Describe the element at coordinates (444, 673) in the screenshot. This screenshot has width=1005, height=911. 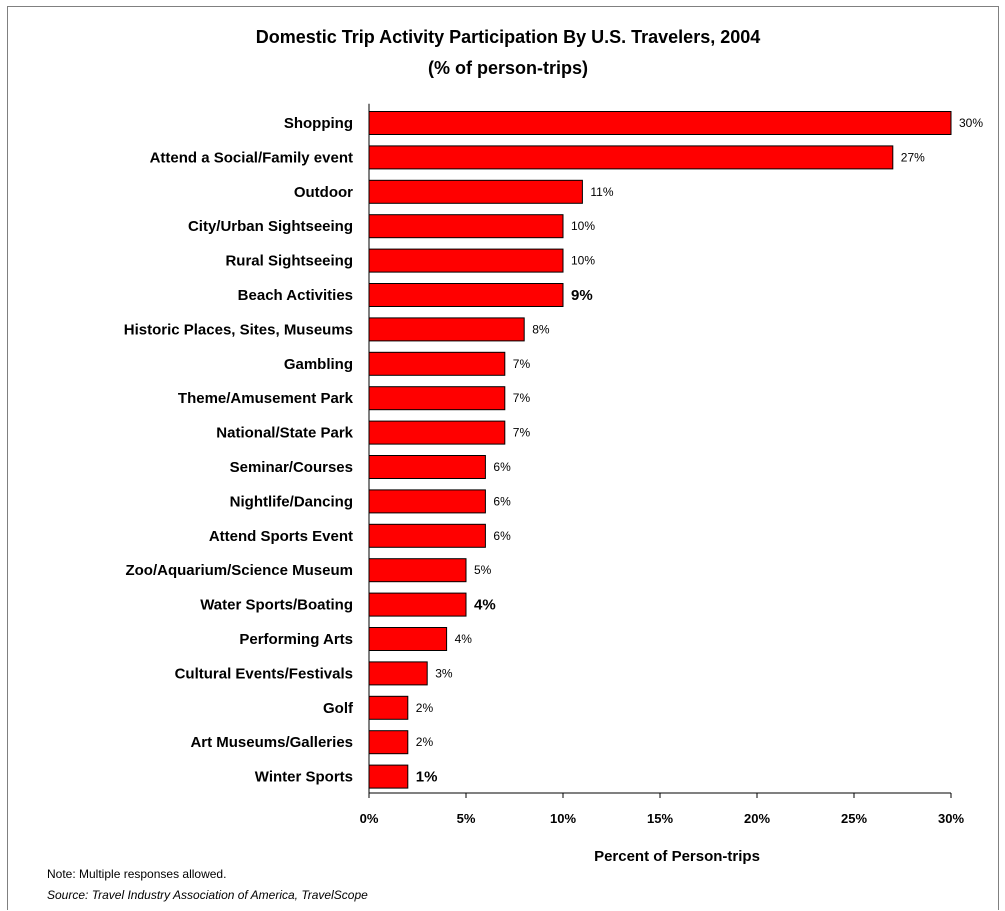
I see `value-label: 3%` at that location.